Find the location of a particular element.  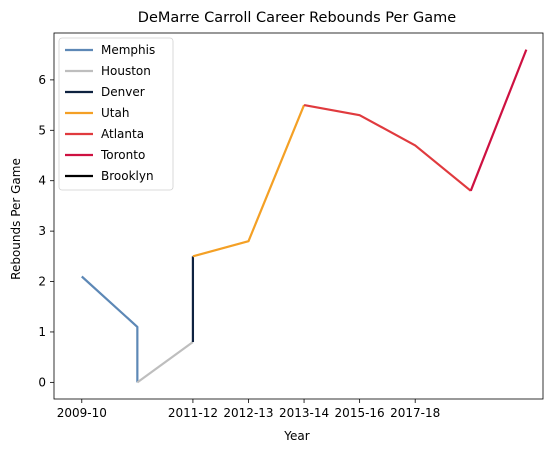

legend-label-atlanta: Atlanta is located at coordinates (122, 134).